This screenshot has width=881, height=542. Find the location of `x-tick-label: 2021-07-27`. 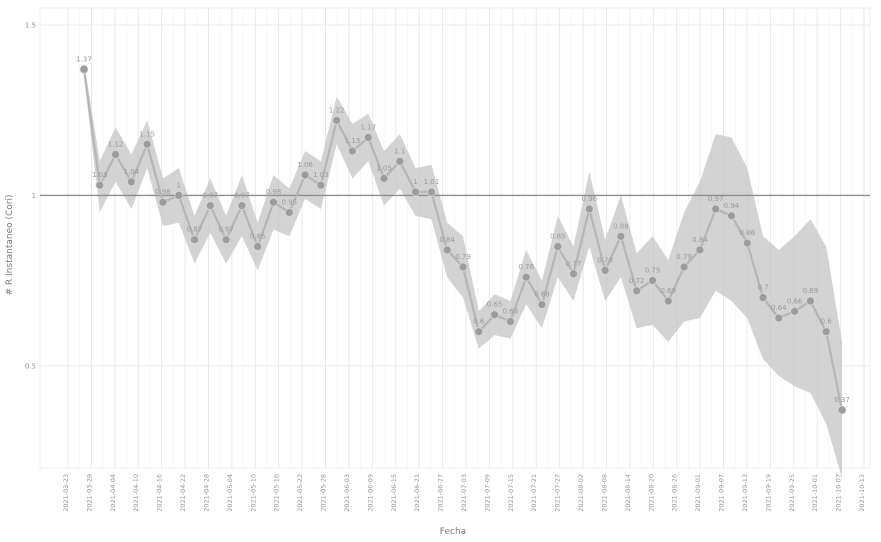

x-tick-label: 2021-07-27 is located at coordinates (558, 493).